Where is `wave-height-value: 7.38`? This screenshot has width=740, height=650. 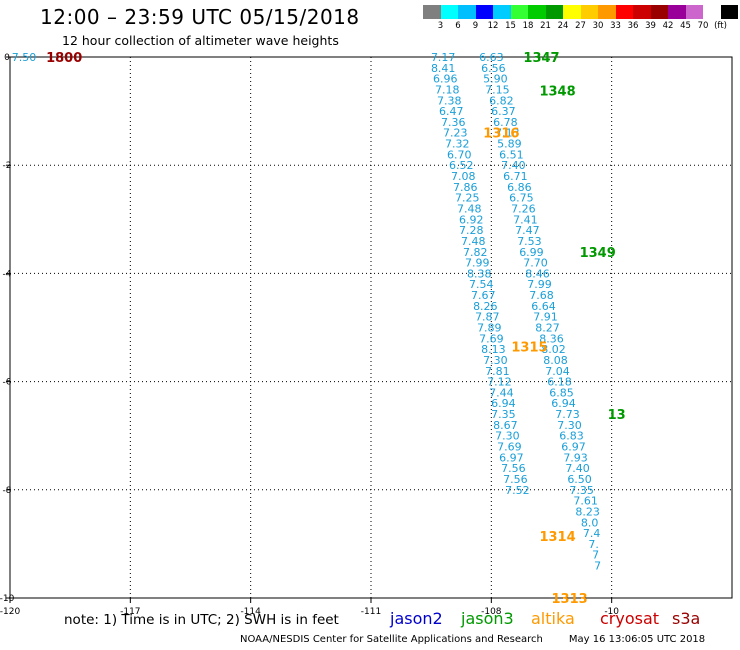 wave-height-value: 7.38 is located at coordinates (449, 100).